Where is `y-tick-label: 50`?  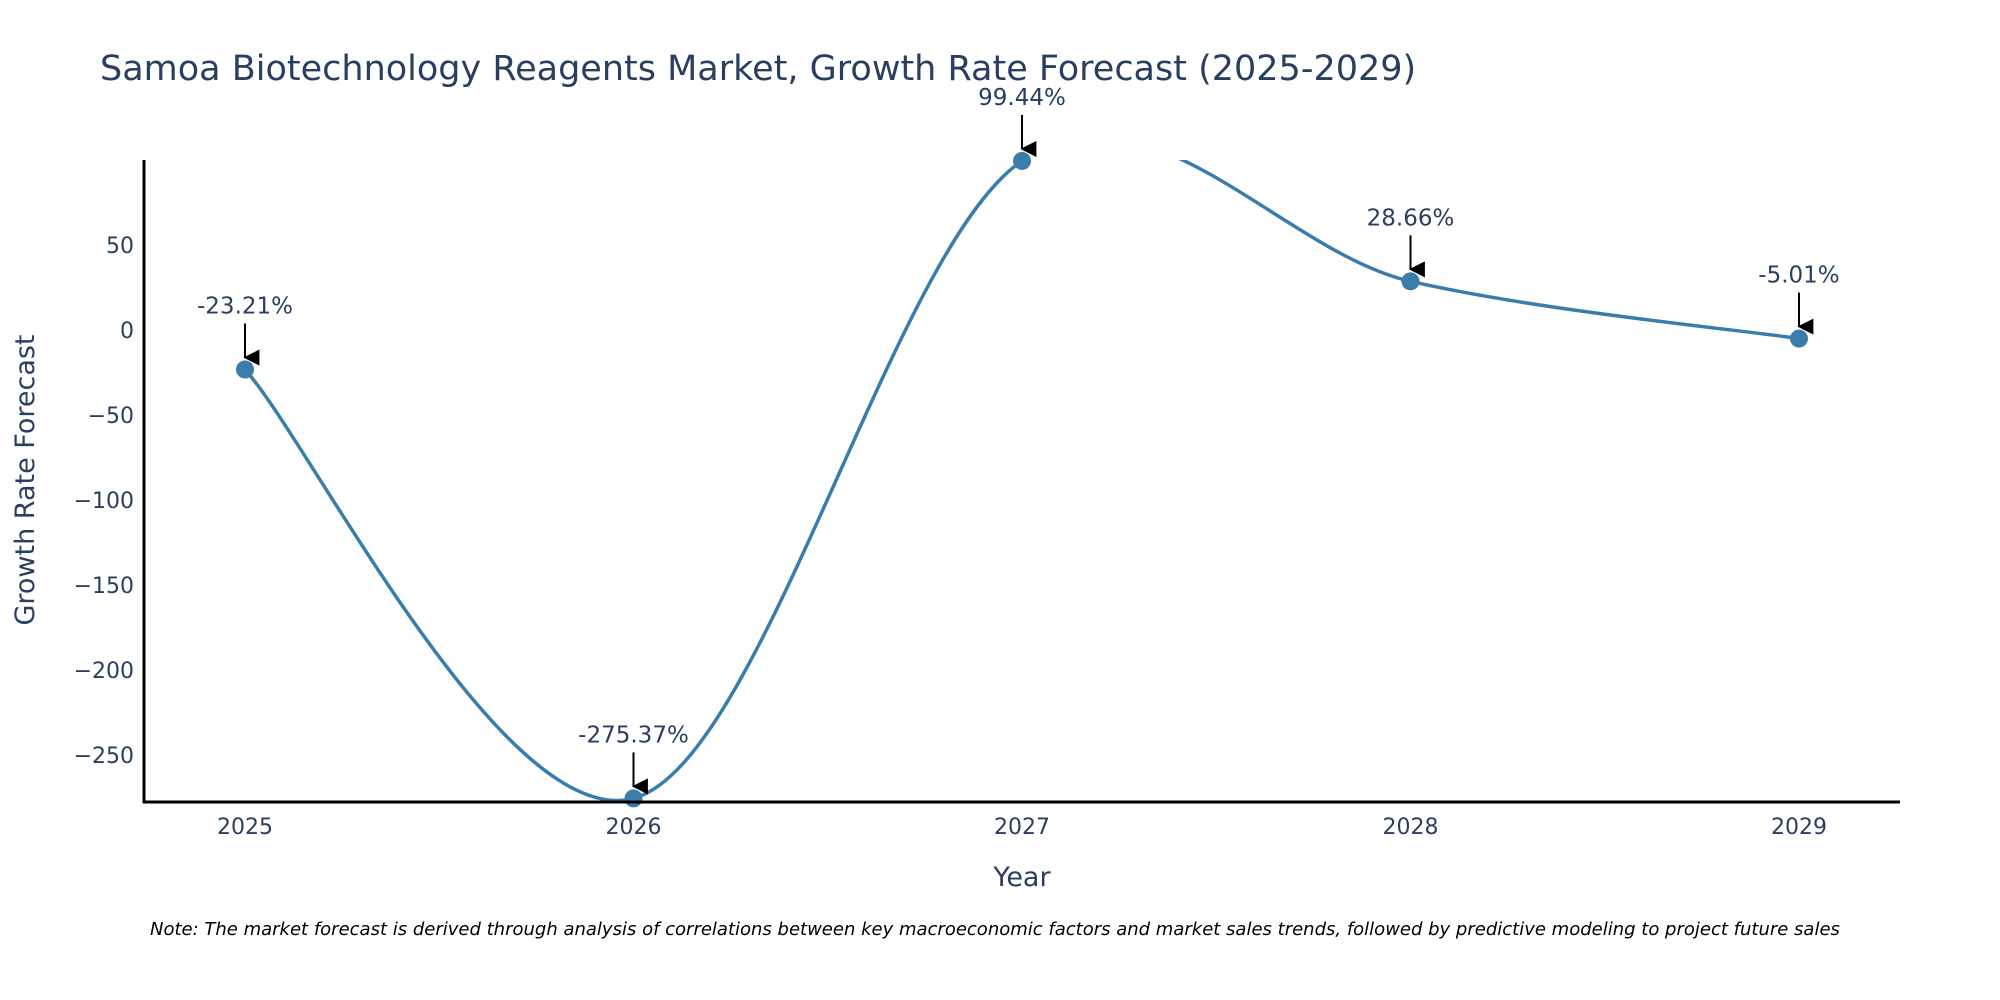 y-tick-label: 50 is located at coordinates (120, 246).